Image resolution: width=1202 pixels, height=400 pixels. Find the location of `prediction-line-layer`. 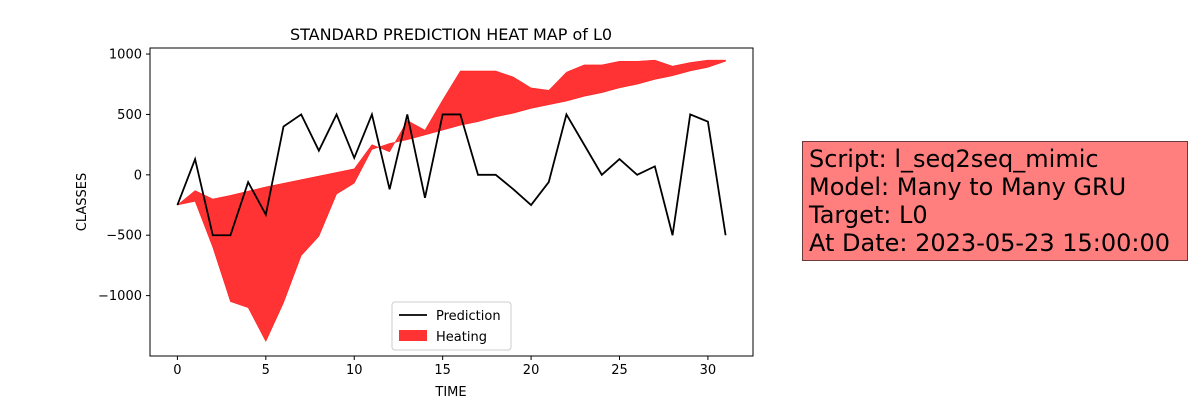

prediction-line-layer is located at coordinates (451, 174).